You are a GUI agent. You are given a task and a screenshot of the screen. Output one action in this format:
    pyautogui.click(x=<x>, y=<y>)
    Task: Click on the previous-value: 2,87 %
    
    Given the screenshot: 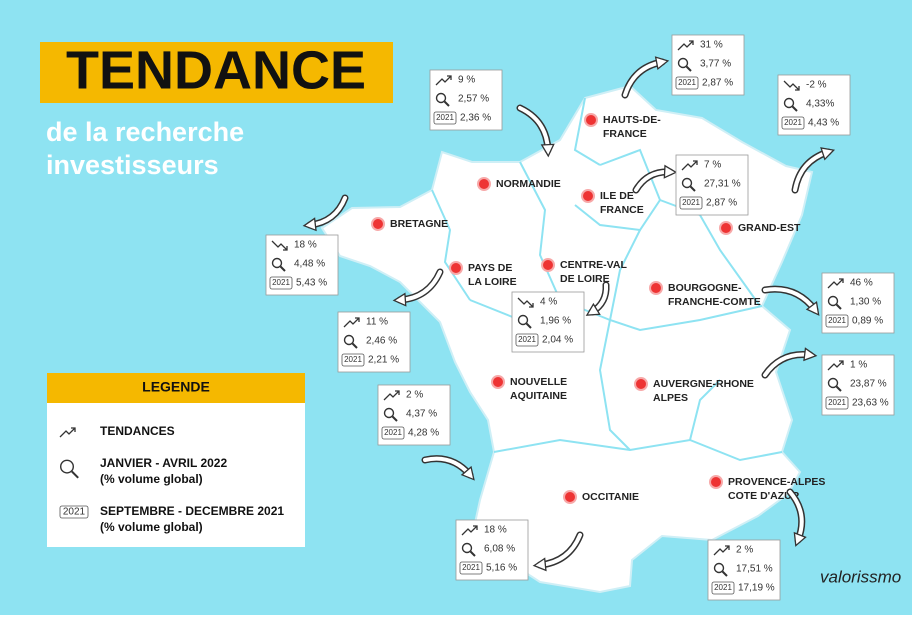 What is the action you would take?
    pyautogui.click(x=721, y=203)
    